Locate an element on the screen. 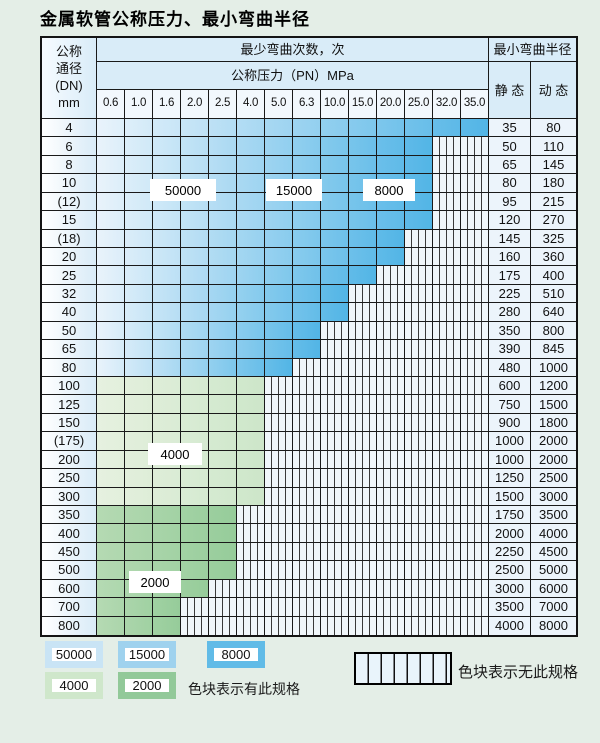  nominal-pressure-header: 公称压力（PN）MPa is located at coordinates (293, 76).